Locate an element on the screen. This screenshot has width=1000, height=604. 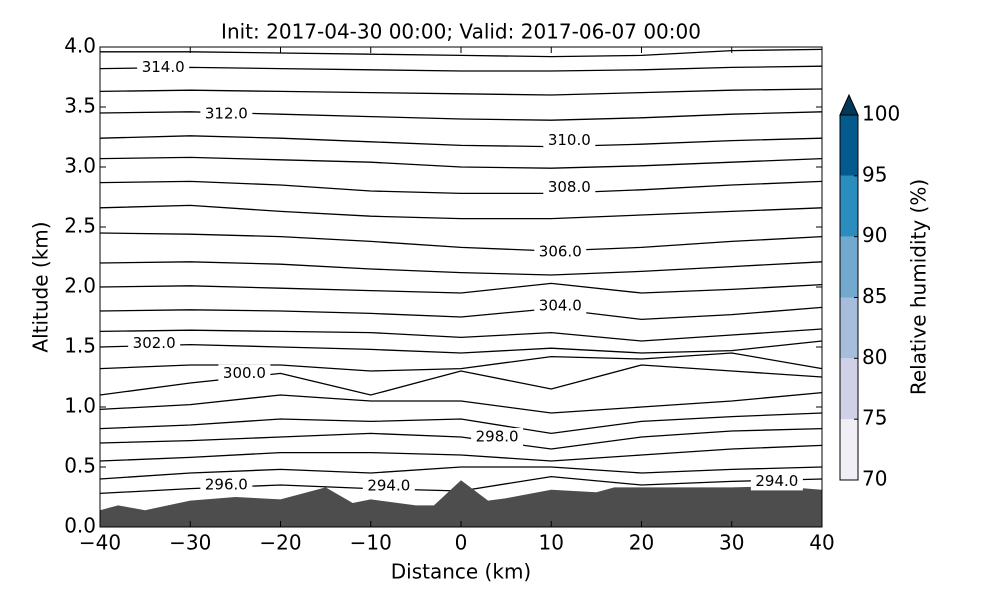
contour-label: 312.0 is located at coordinates (226, 114).